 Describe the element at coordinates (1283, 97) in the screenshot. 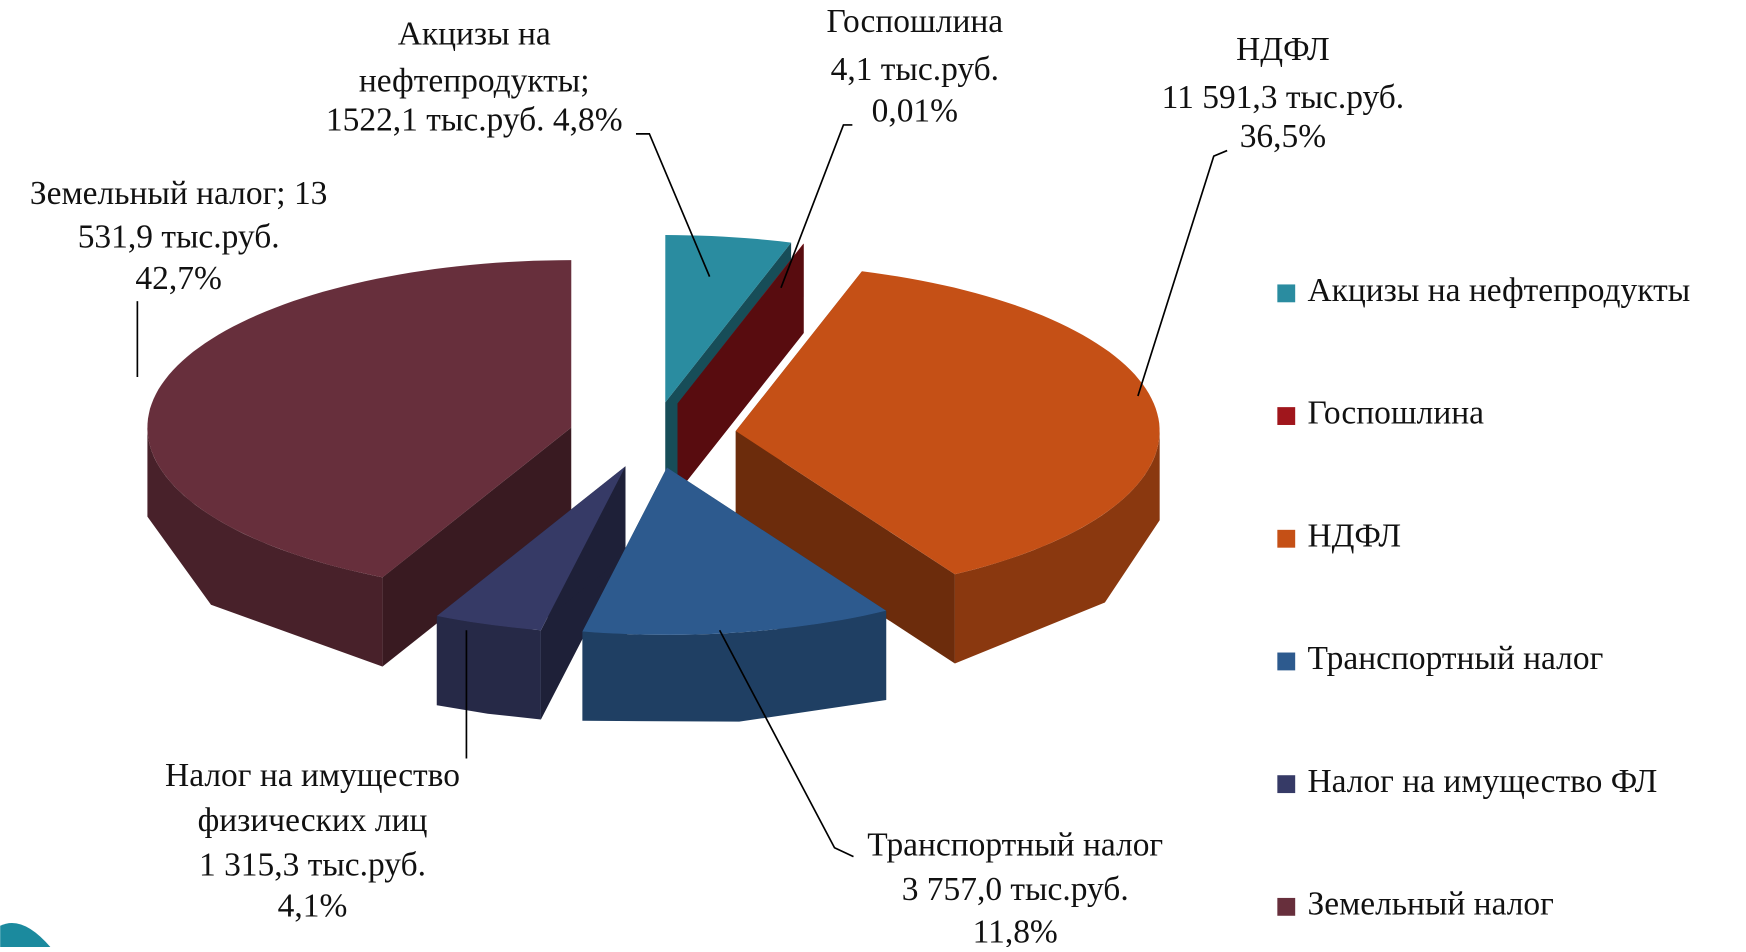

I see `data-label: 11 591,3 тыс.руб.` at that location.